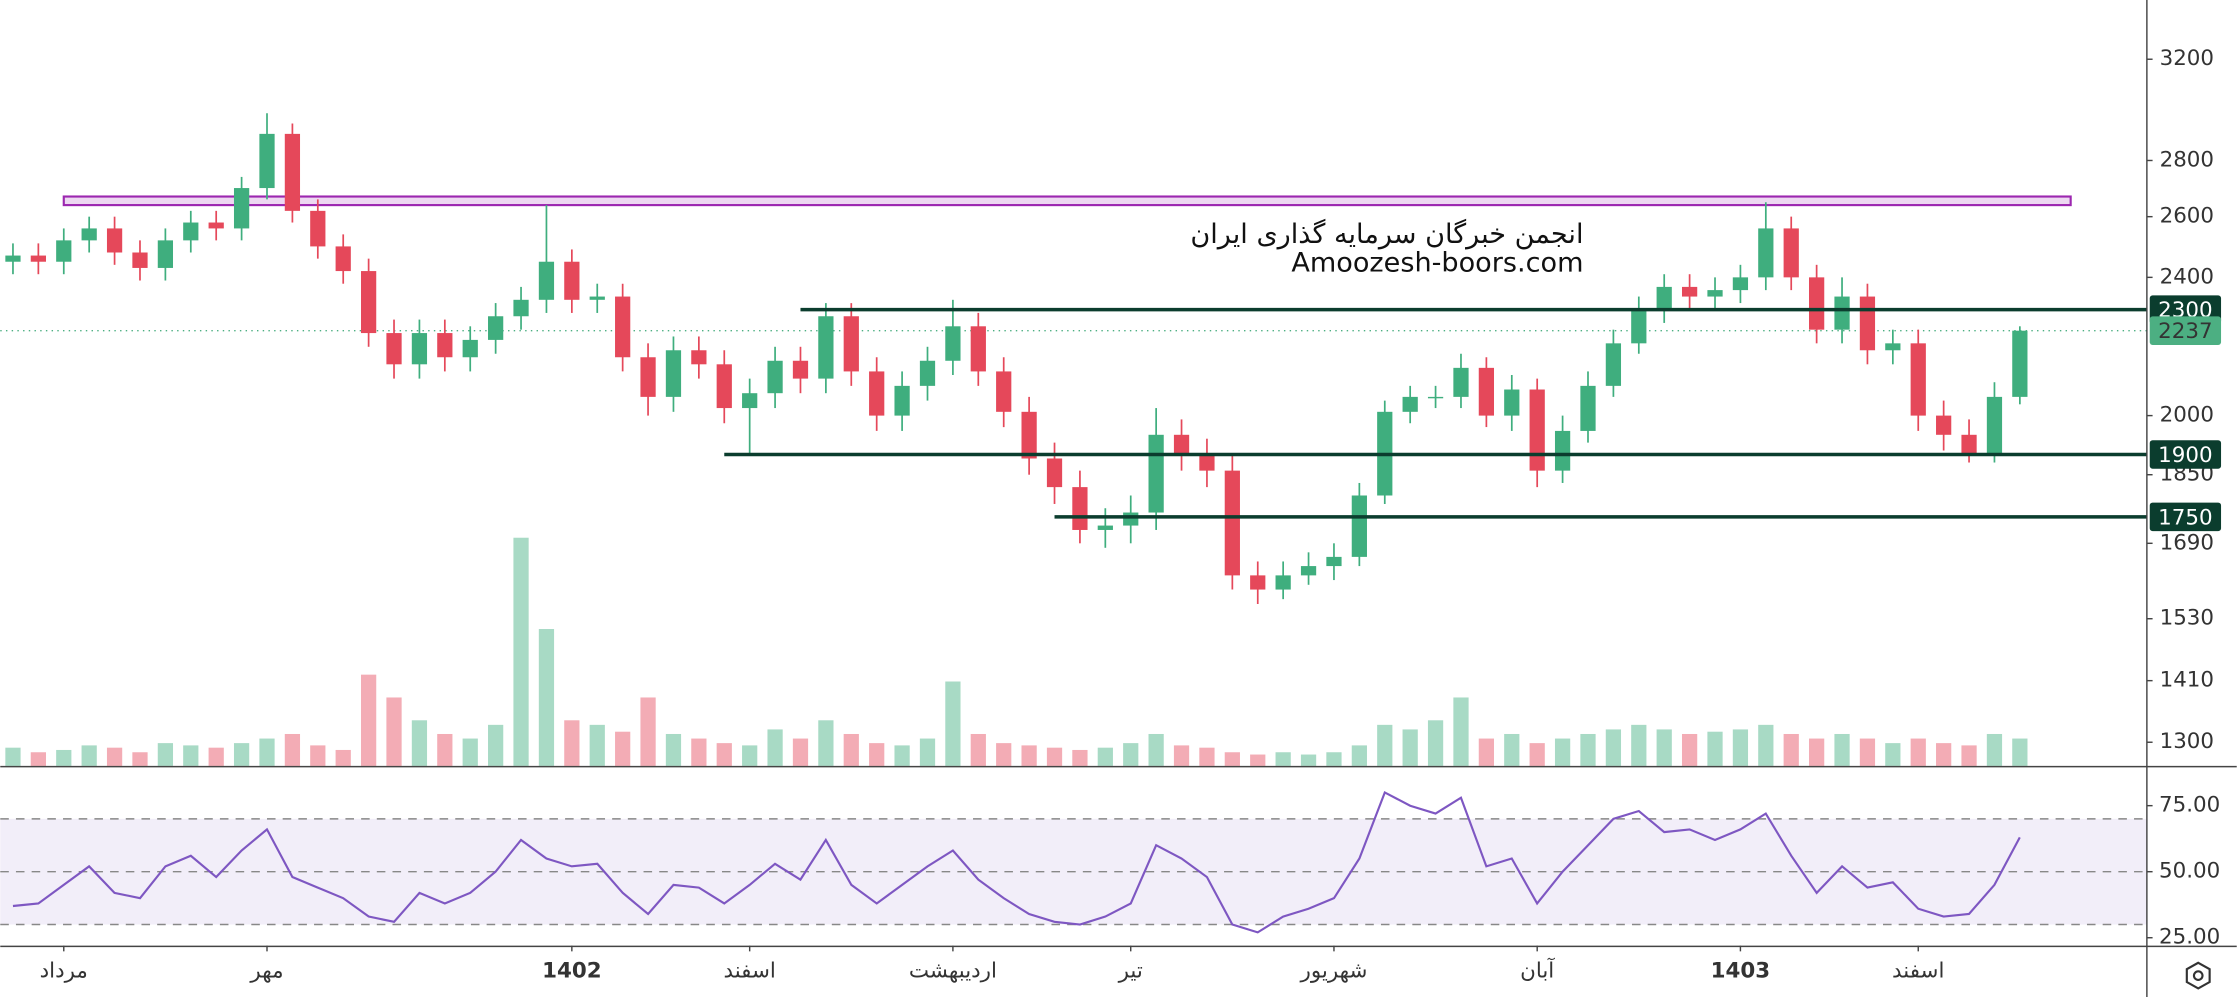  I want to click on settings-icon-dot, so click(2198, 975).